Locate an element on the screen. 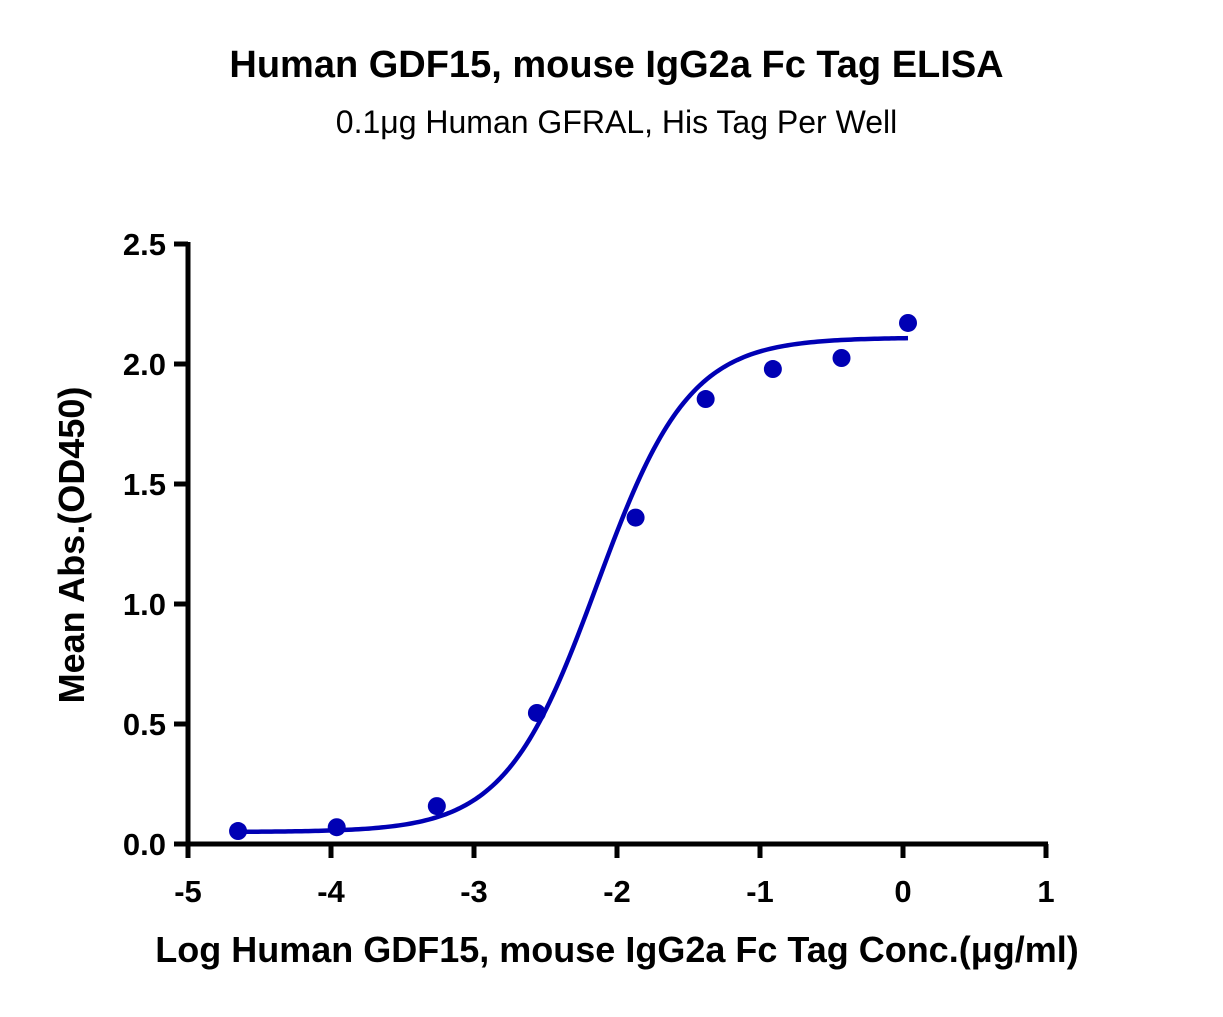 Image resolution: width=1223 pixels, height=1017 pixels. x-tick-label: 1 is located at coordinates (1045, 891).